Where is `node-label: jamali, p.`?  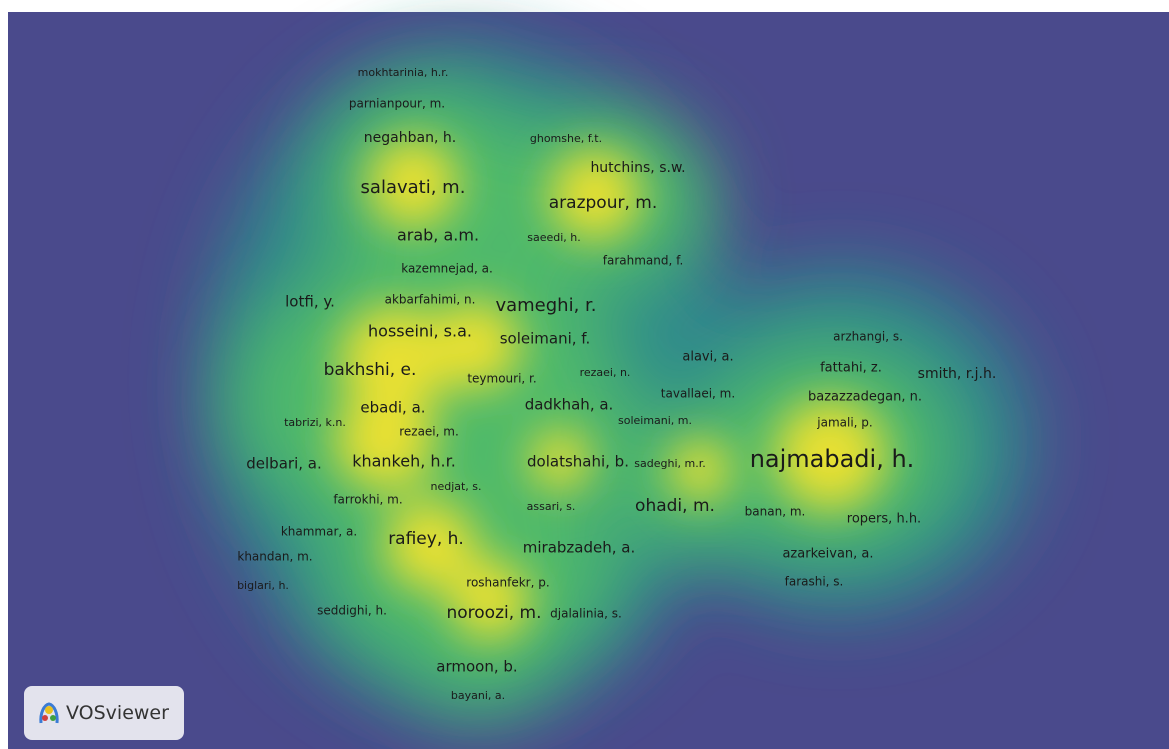
node-label: jamali, p. is located at coordinates (844, 423).